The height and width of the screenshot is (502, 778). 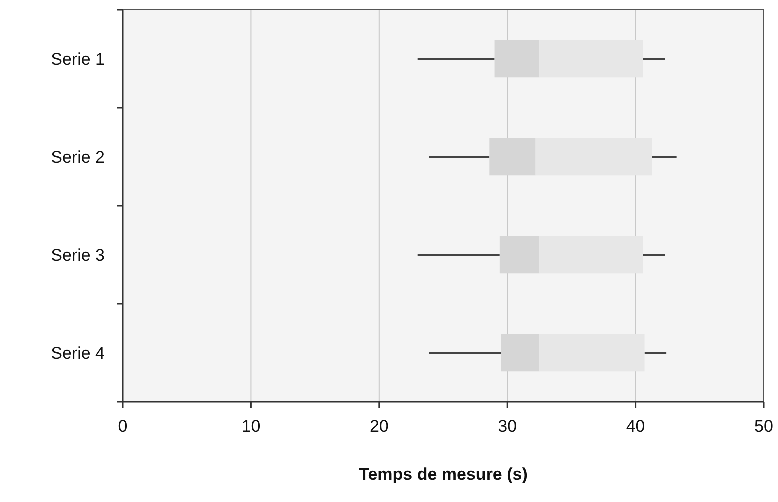 I want to click on x-tick-label: 10, so click(x=251, y=426).